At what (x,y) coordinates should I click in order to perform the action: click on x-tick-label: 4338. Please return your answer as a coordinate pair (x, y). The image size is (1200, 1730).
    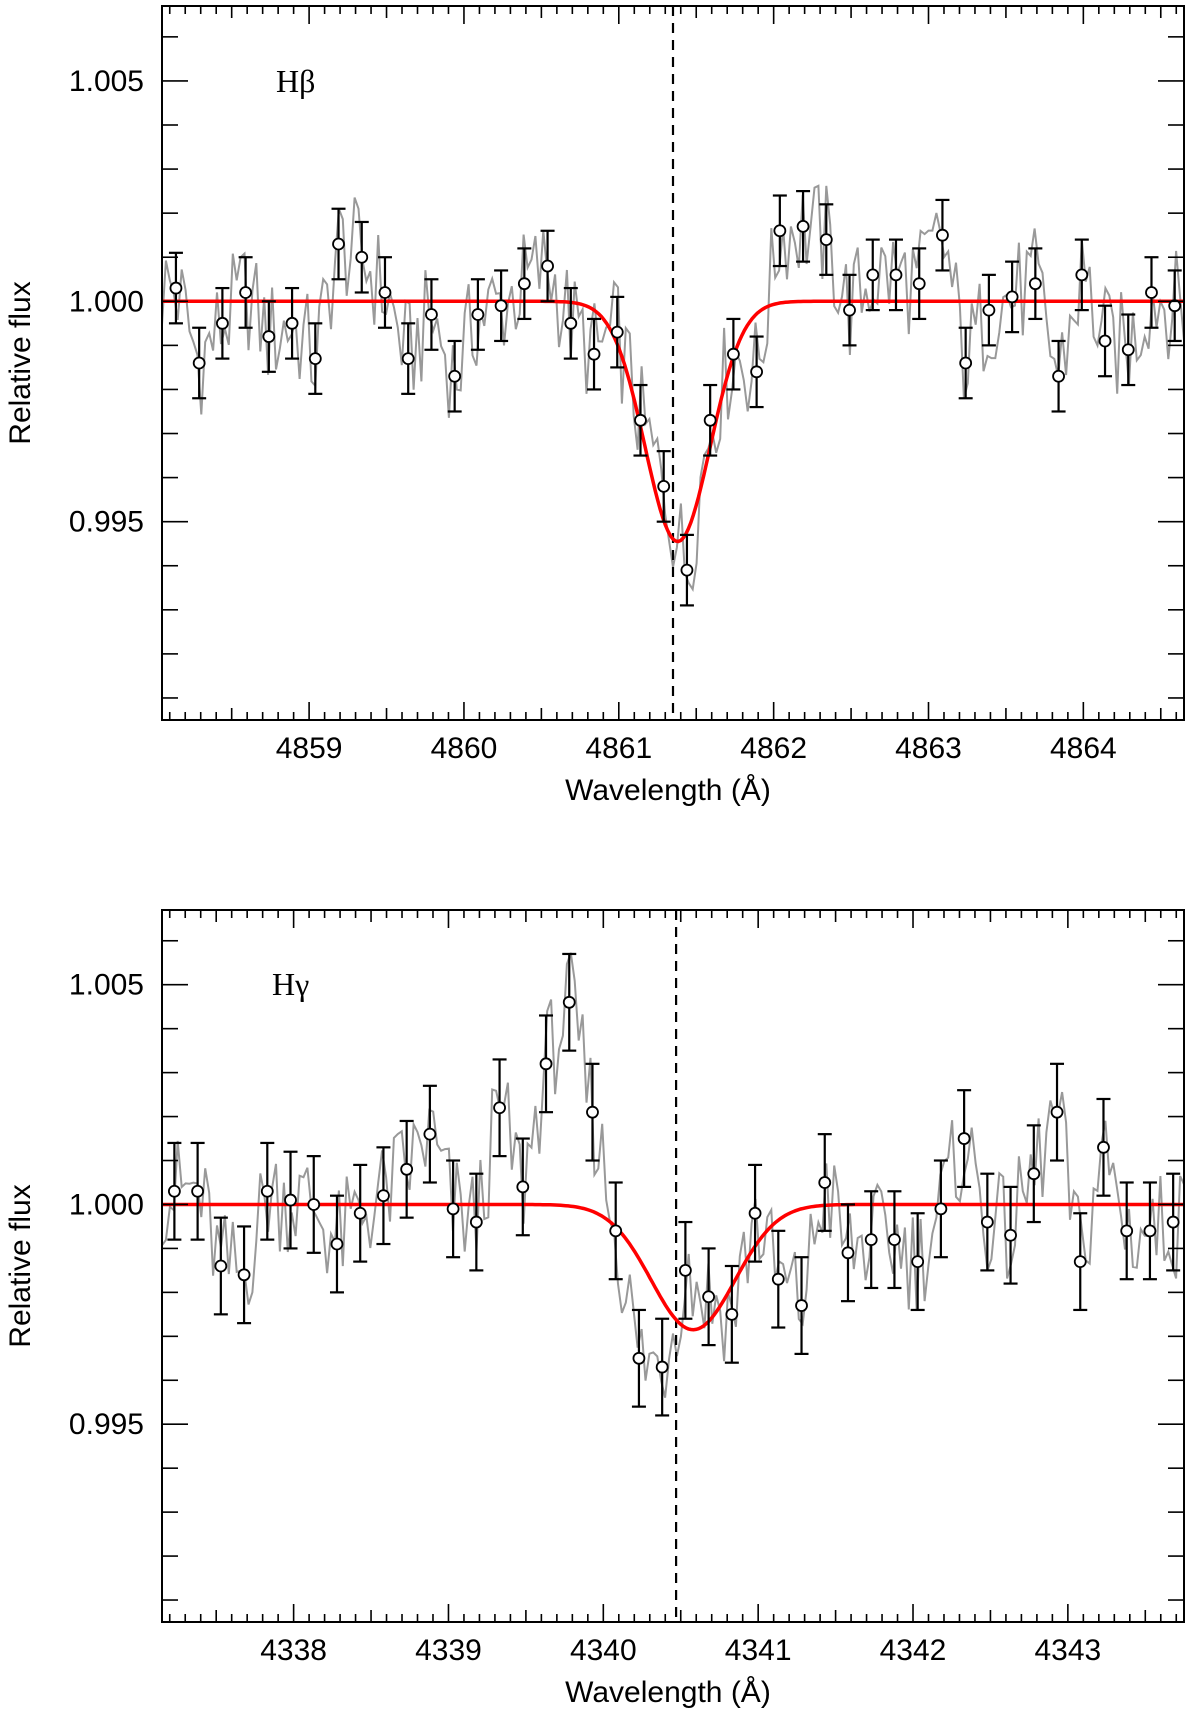
    Looking at the image, I should click on (293, 1650).